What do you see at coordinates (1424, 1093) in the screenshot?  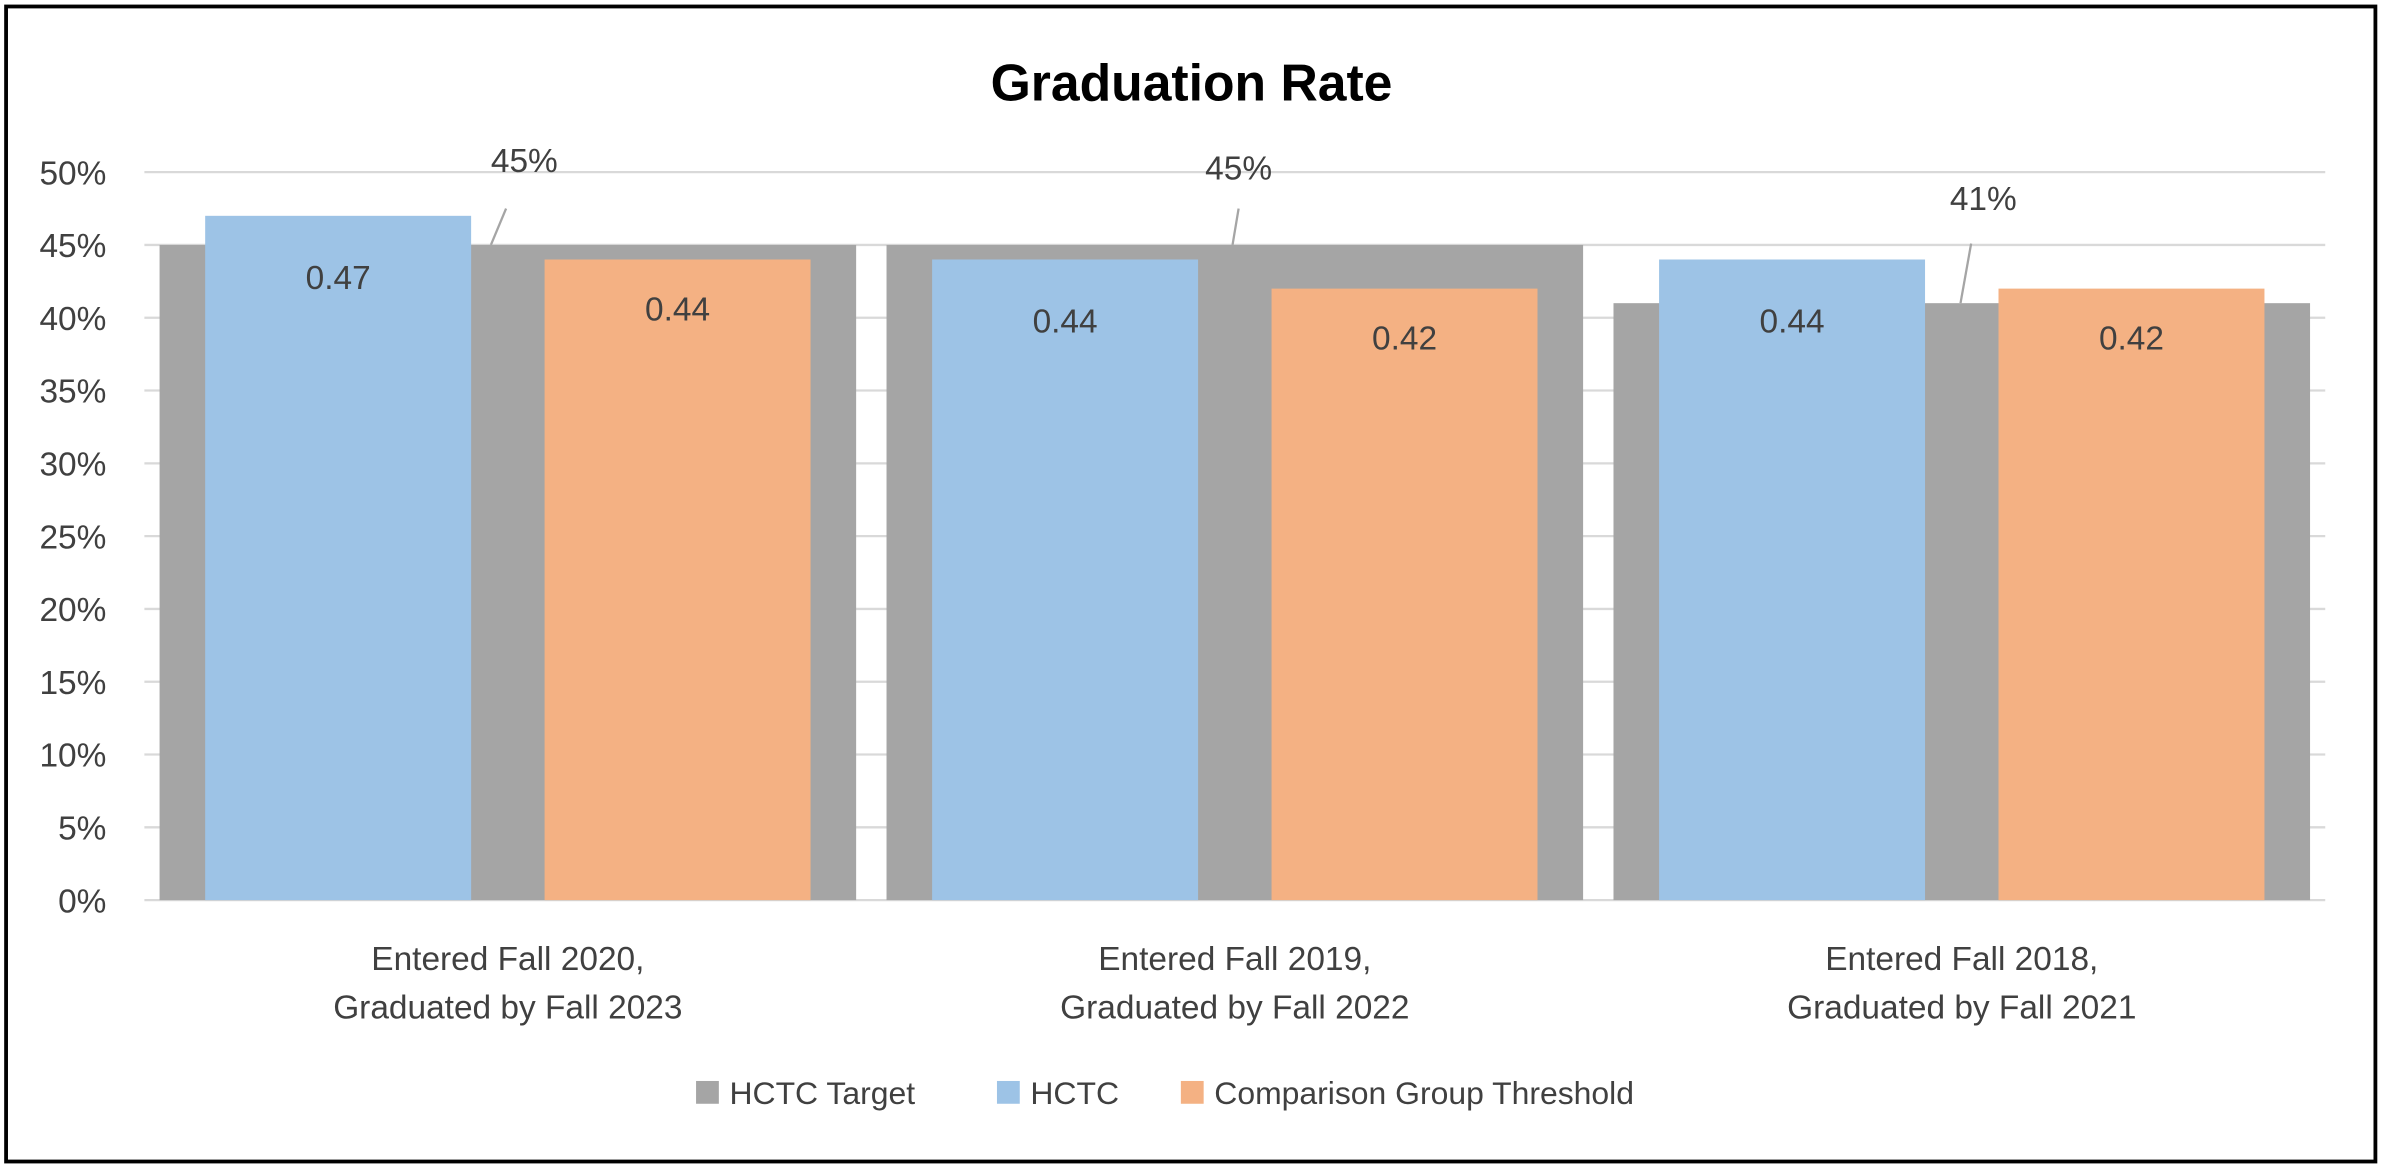 I see `legend-label: Comparison Group Threshold` at bounding box center [1424, 1093].